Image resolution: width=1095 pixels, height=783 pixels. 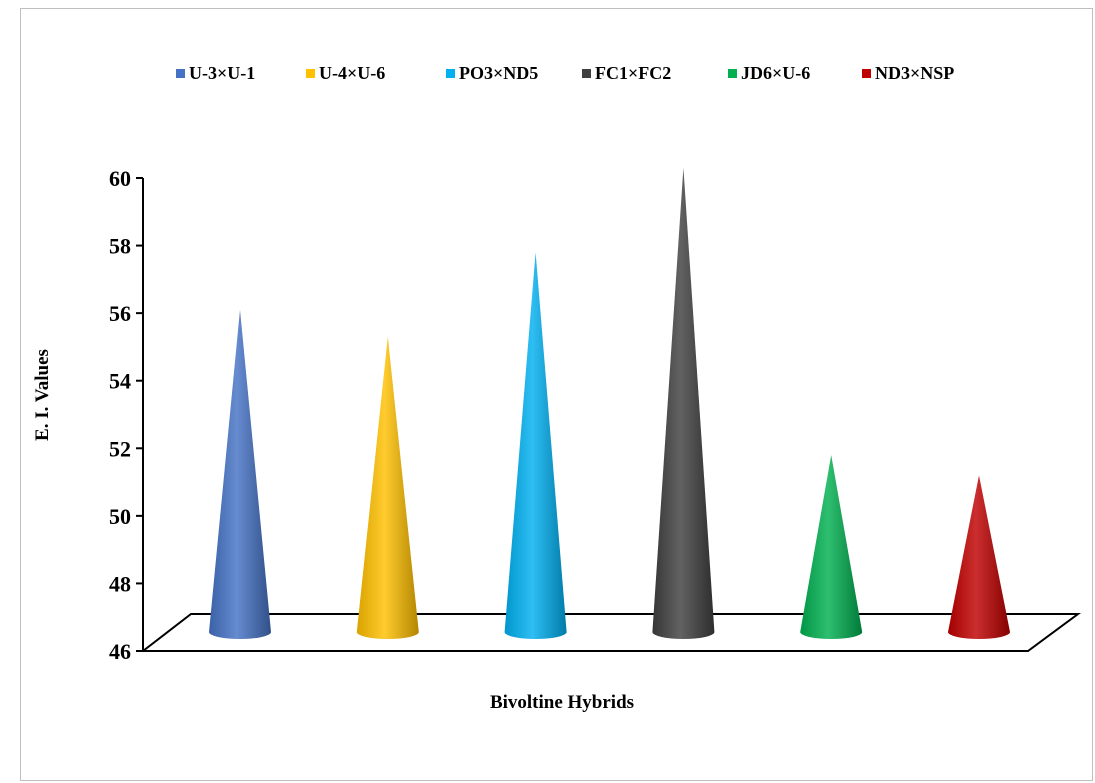 I want to click on legend-item-6: ND3×NSP, so click(x=908, y=73).